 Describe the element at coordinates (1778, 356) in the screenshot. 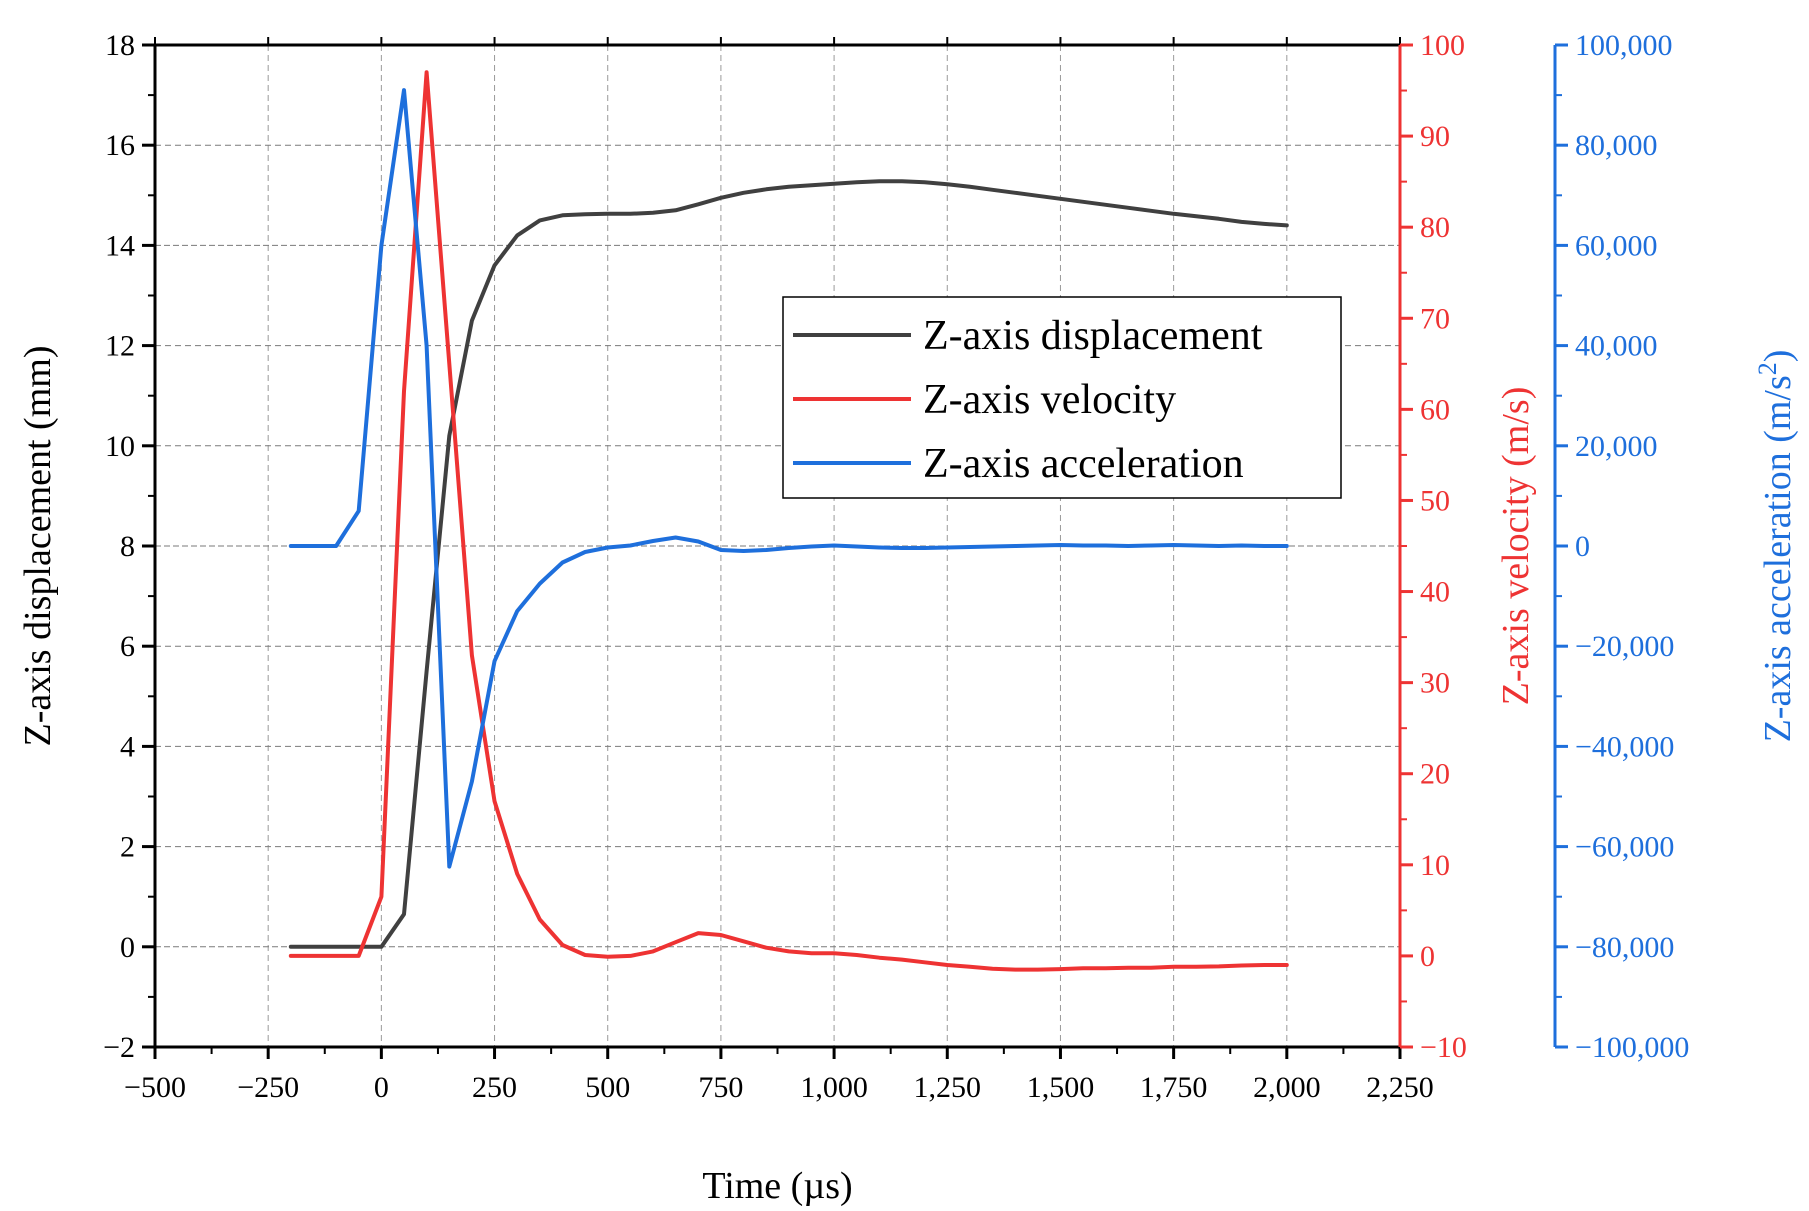

I see `acc-title-end: )` at that location.